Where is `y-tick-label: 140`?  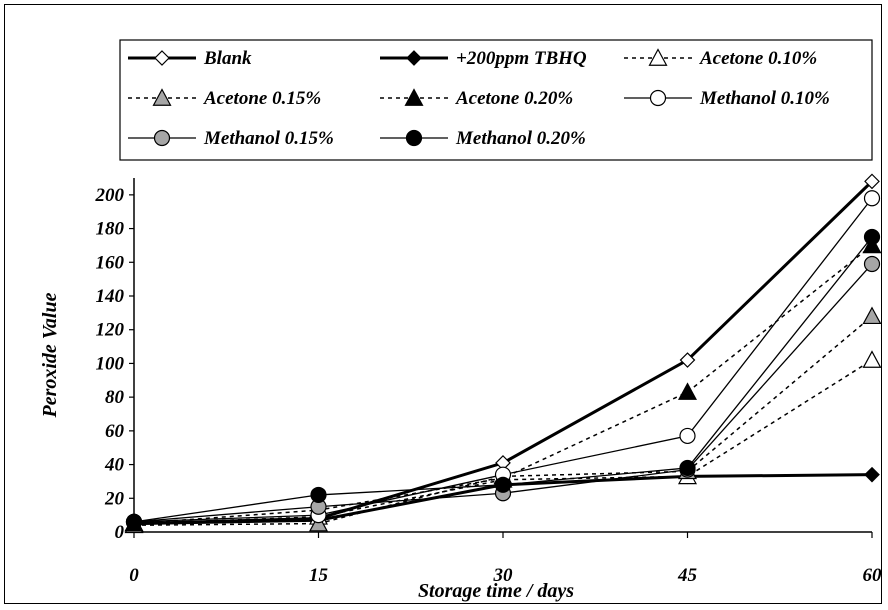 y-tick-label: 140 is located at coordinates (110, 296).